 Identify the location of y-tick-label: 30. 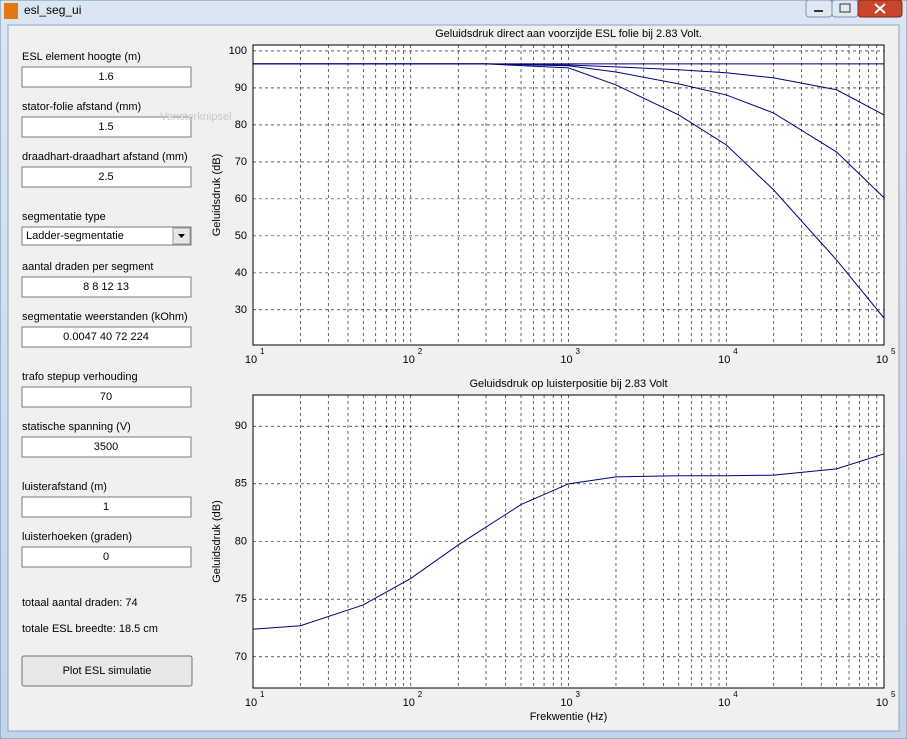
(241, 310).